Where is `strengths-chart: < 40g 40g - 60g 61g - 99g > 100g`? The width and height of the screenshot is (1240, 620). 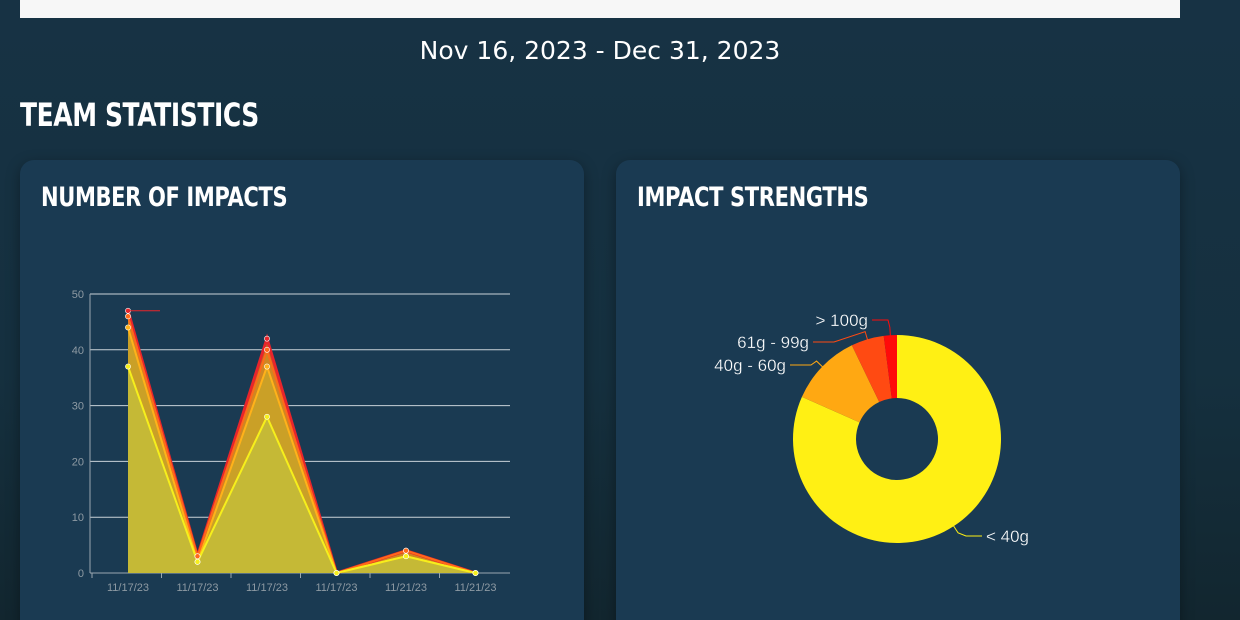 strengths-chart: < 40g 40g - 60g 61g - 99g > 100g is located at coordinates (871, 428).